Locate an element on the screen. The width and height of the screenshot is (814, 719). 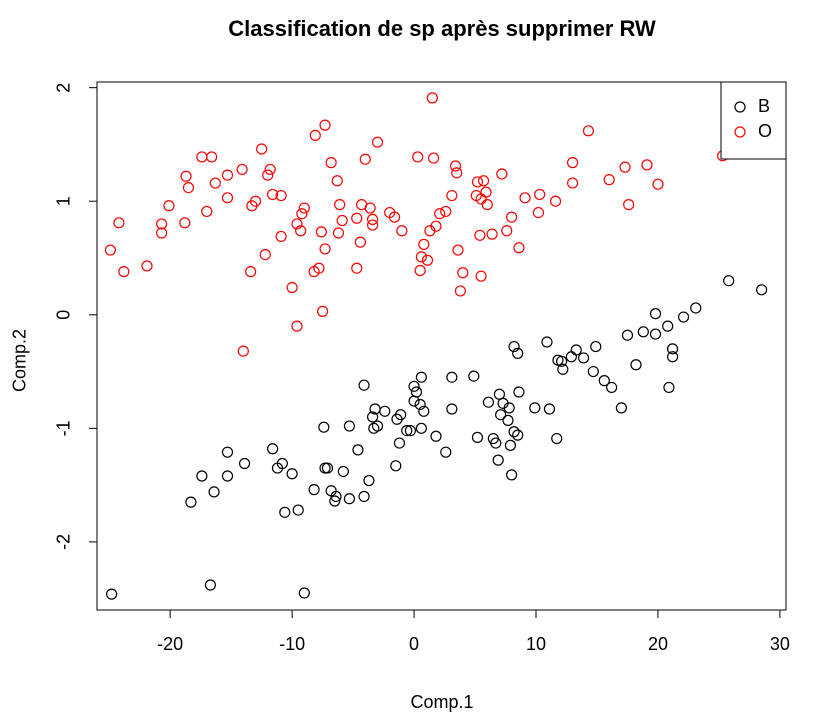
x-tick-label: 10 is located at coordinates (536, 644).